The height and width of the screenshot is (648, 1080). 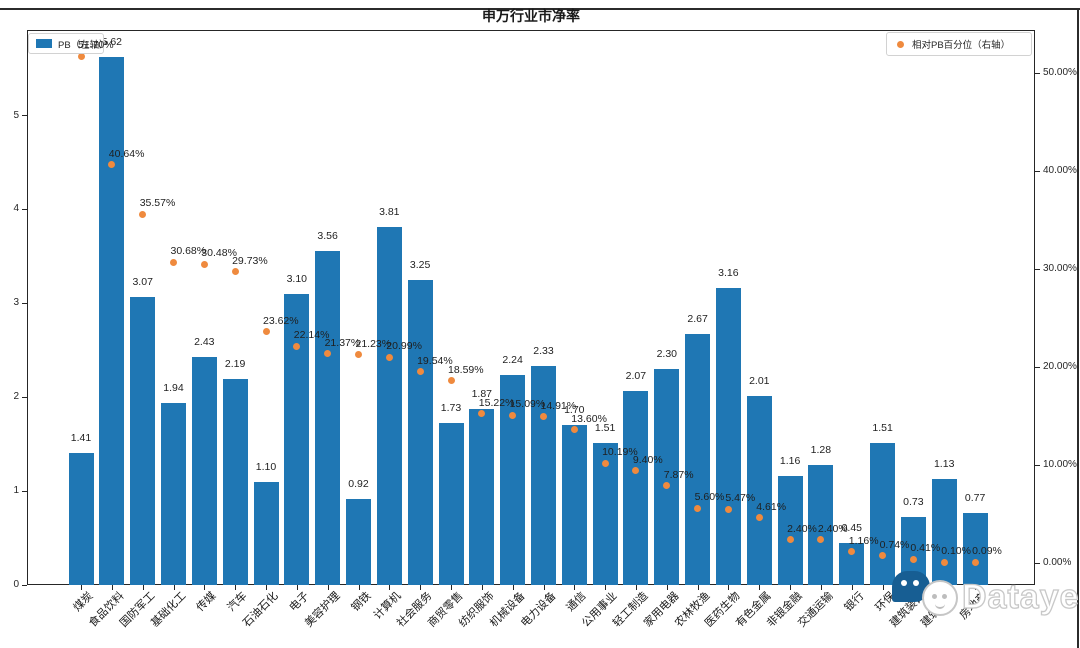 I want to click on y-axis-tick-label: 4, so click(x=16, y=209).